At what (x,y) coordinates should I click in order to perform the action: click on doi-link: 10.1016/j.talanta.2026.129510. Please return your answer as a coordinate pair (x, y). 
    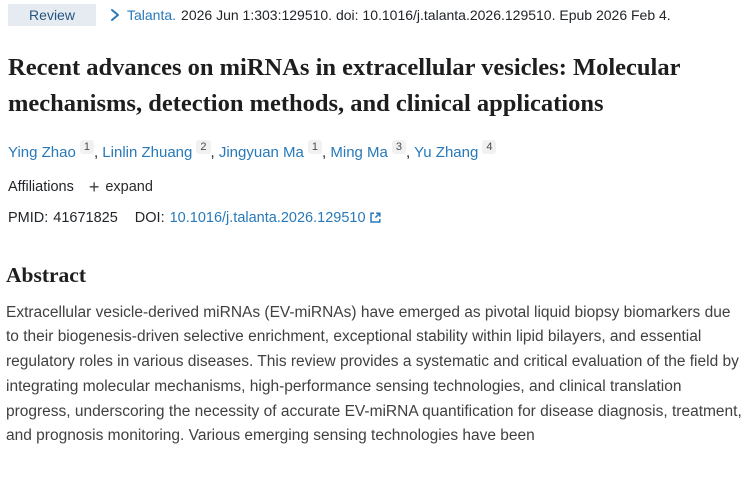
    Looking at the image, I should click on (276, 218).